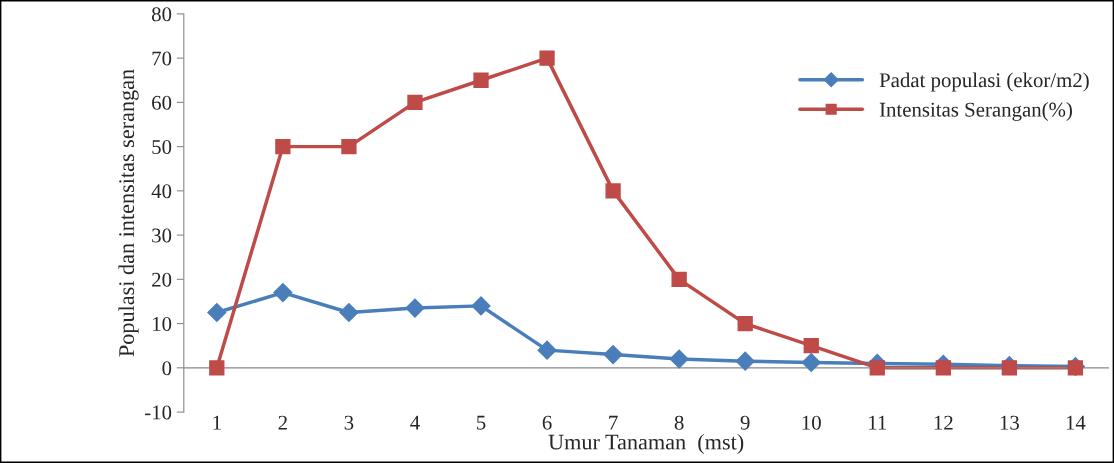 This screenshot has width=1114, height=463. What do you see at coordinates (1009, 422) in the screenshot?
I see `x-tick-label: 13` at bounding box center [1009, 422].